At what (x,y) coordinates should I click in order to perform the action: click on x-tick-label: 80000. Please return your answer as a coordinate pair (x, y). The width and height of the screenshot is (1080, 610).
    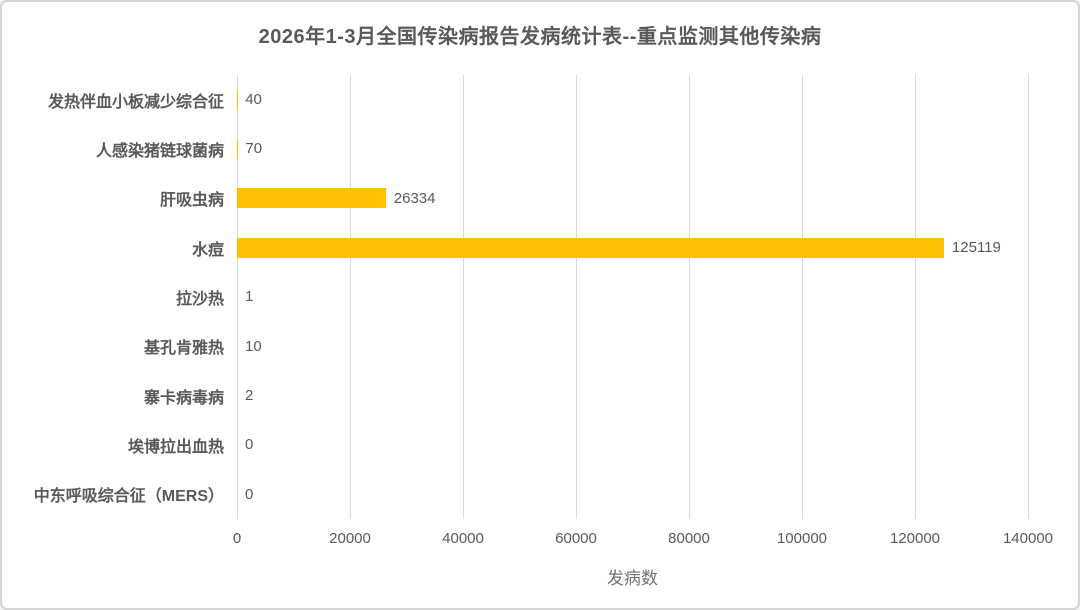
    Looking at the image, I should click on (689, 538).